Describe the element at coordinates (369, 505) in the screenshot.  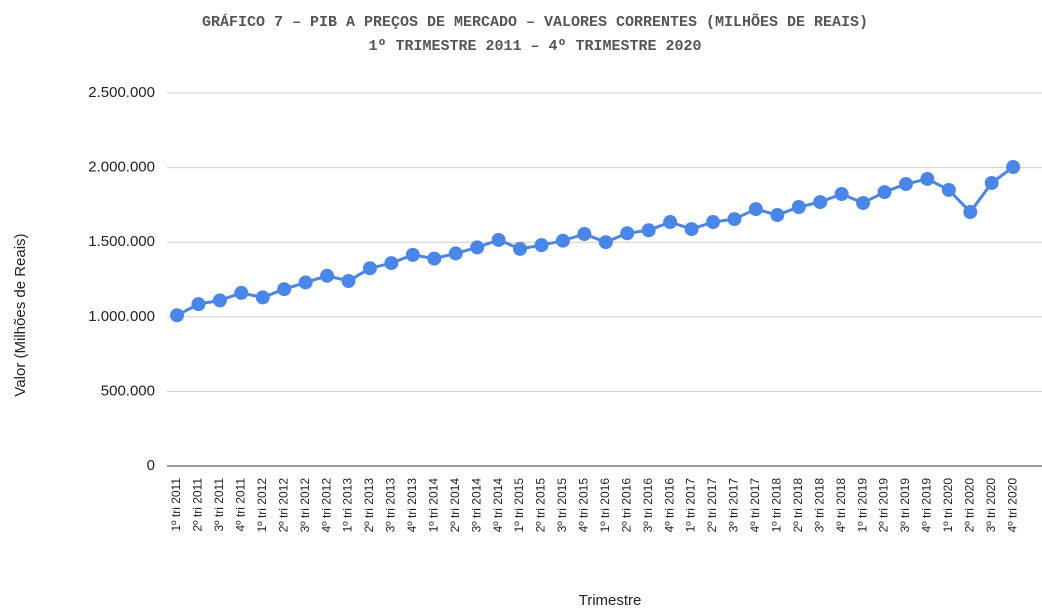
I see `x-tick-label: 2º tri 2013` at that location.